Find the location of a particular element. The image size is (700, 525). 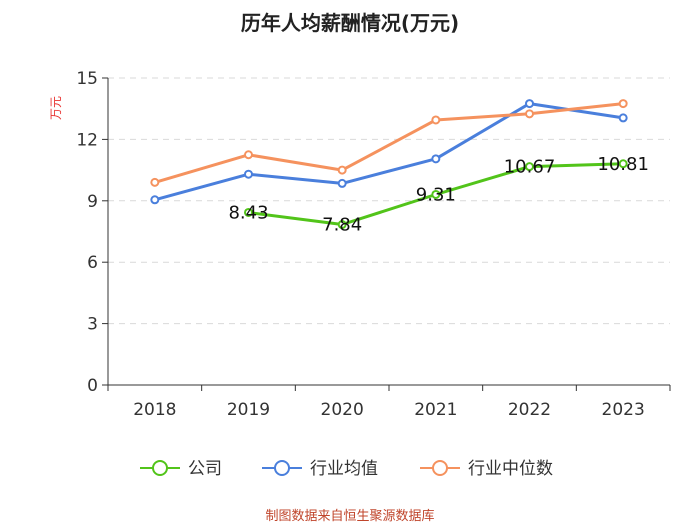

y-tick-label: 6 is located at coordinates (92, 263).